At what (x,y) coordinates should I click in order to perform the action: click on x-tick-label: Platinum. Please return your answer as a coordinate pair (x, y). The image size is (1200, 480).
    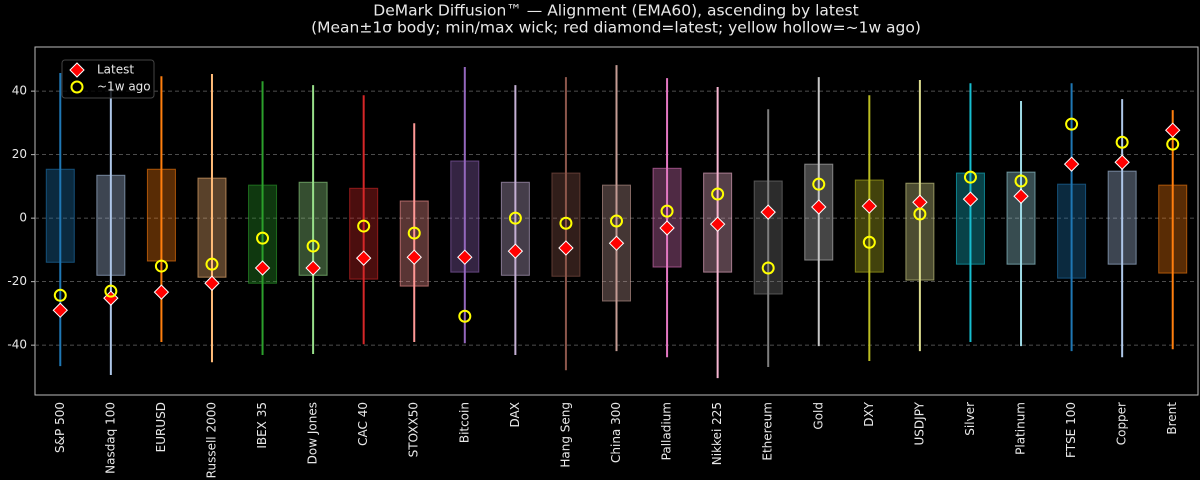
    Looking at the image, I should click on (1021, 428).